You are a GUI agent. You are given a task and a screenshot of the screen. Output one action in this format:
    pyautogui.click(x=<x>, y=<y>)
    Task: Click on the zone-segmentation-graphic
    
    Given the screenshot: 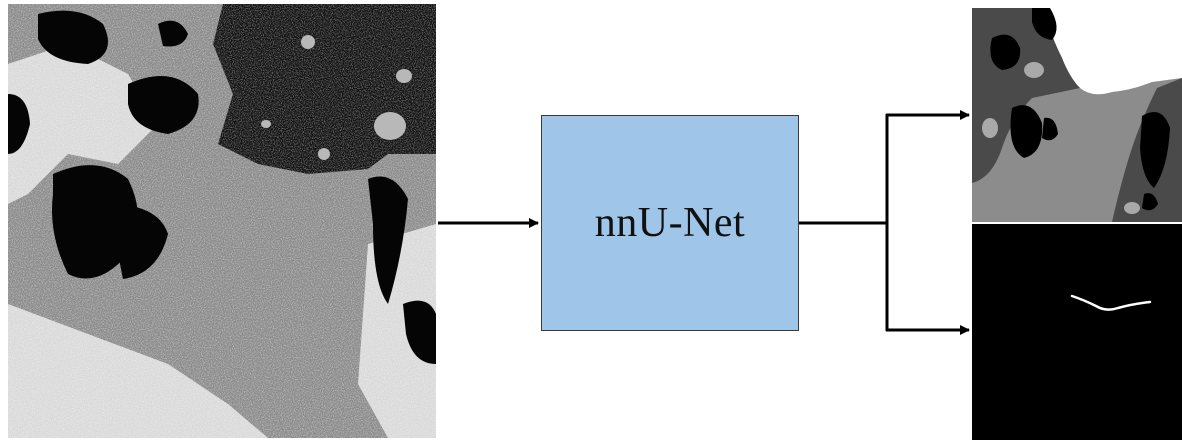 What is the action you would take?
    pyautogui.click(x=1077, y=115)
    